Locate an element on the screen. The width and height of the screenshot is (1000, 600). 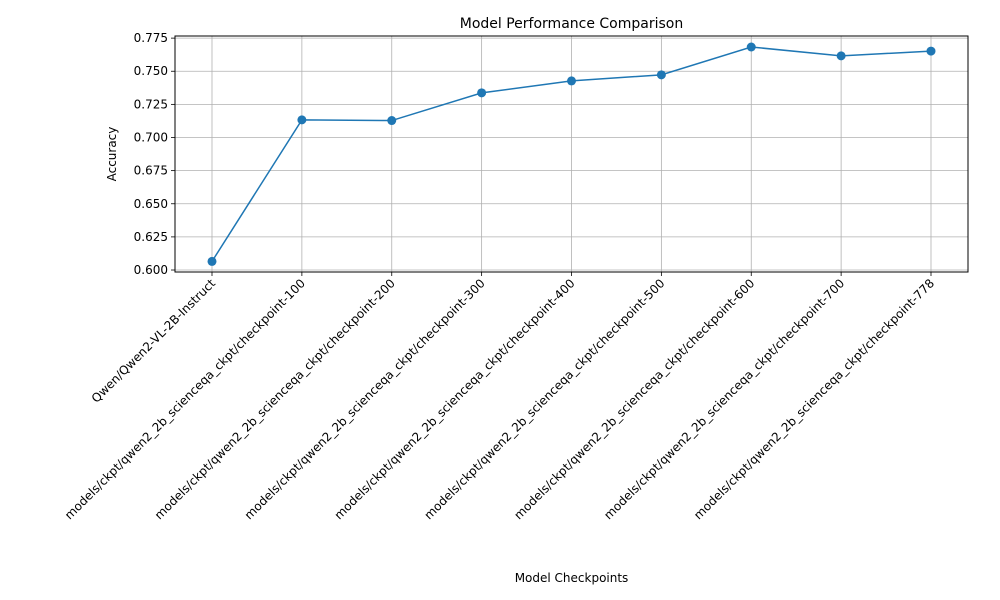
y-tick-label: 0.600 is located at coordinates (151, 270).